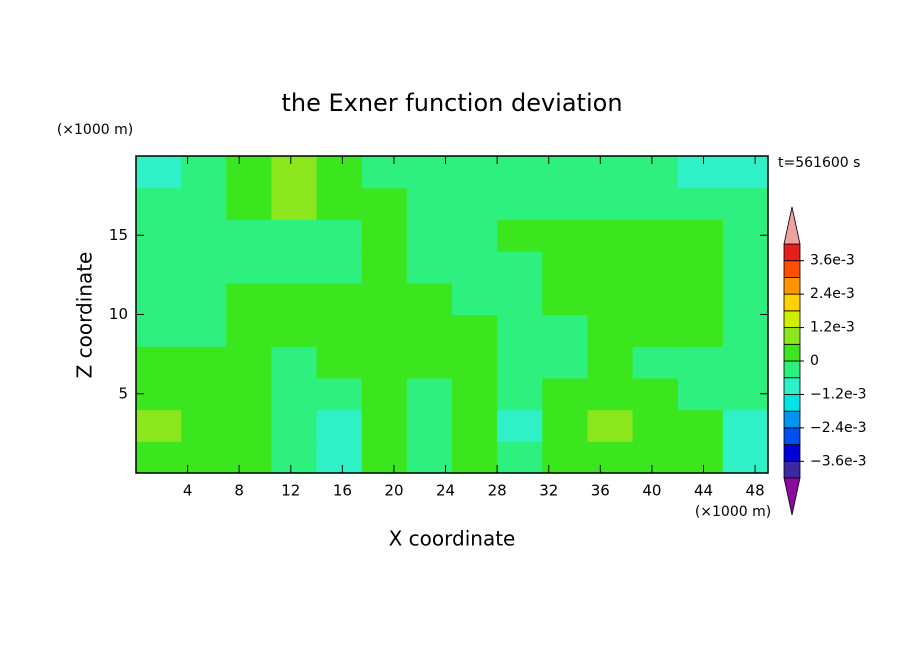  I want to click on colorbar-tick-label: 0, so click(814, 361).